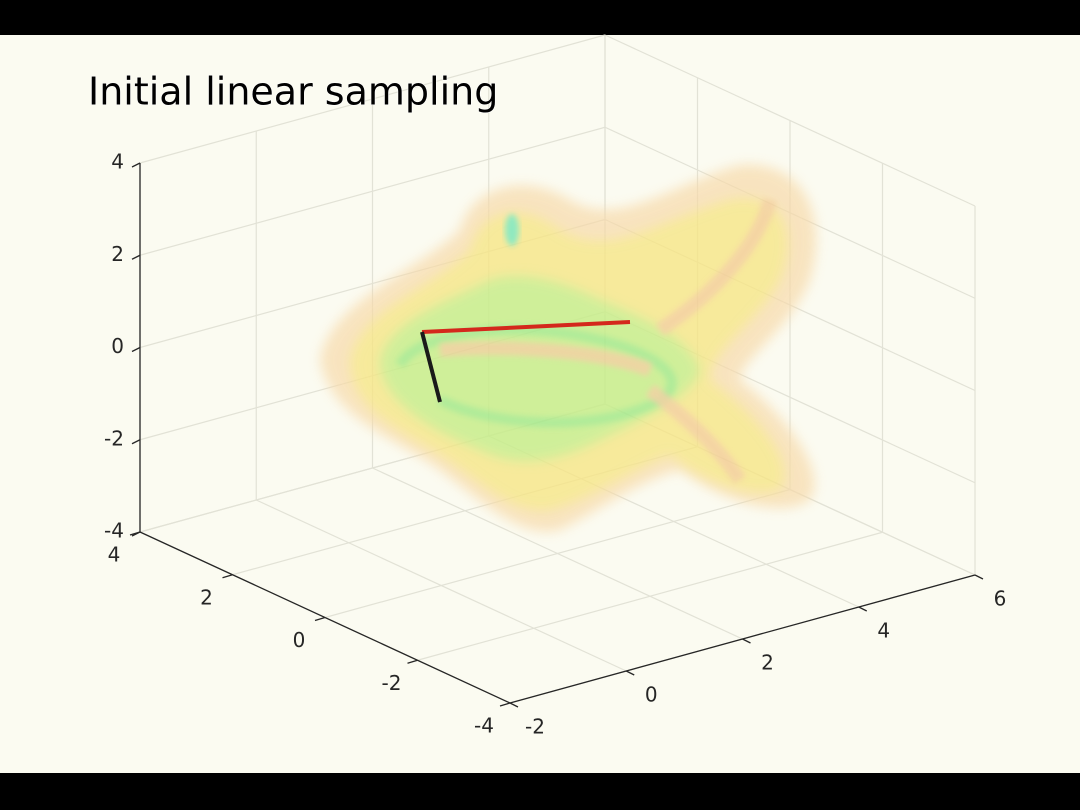  I want to click on top-bar, so click(540, 17).